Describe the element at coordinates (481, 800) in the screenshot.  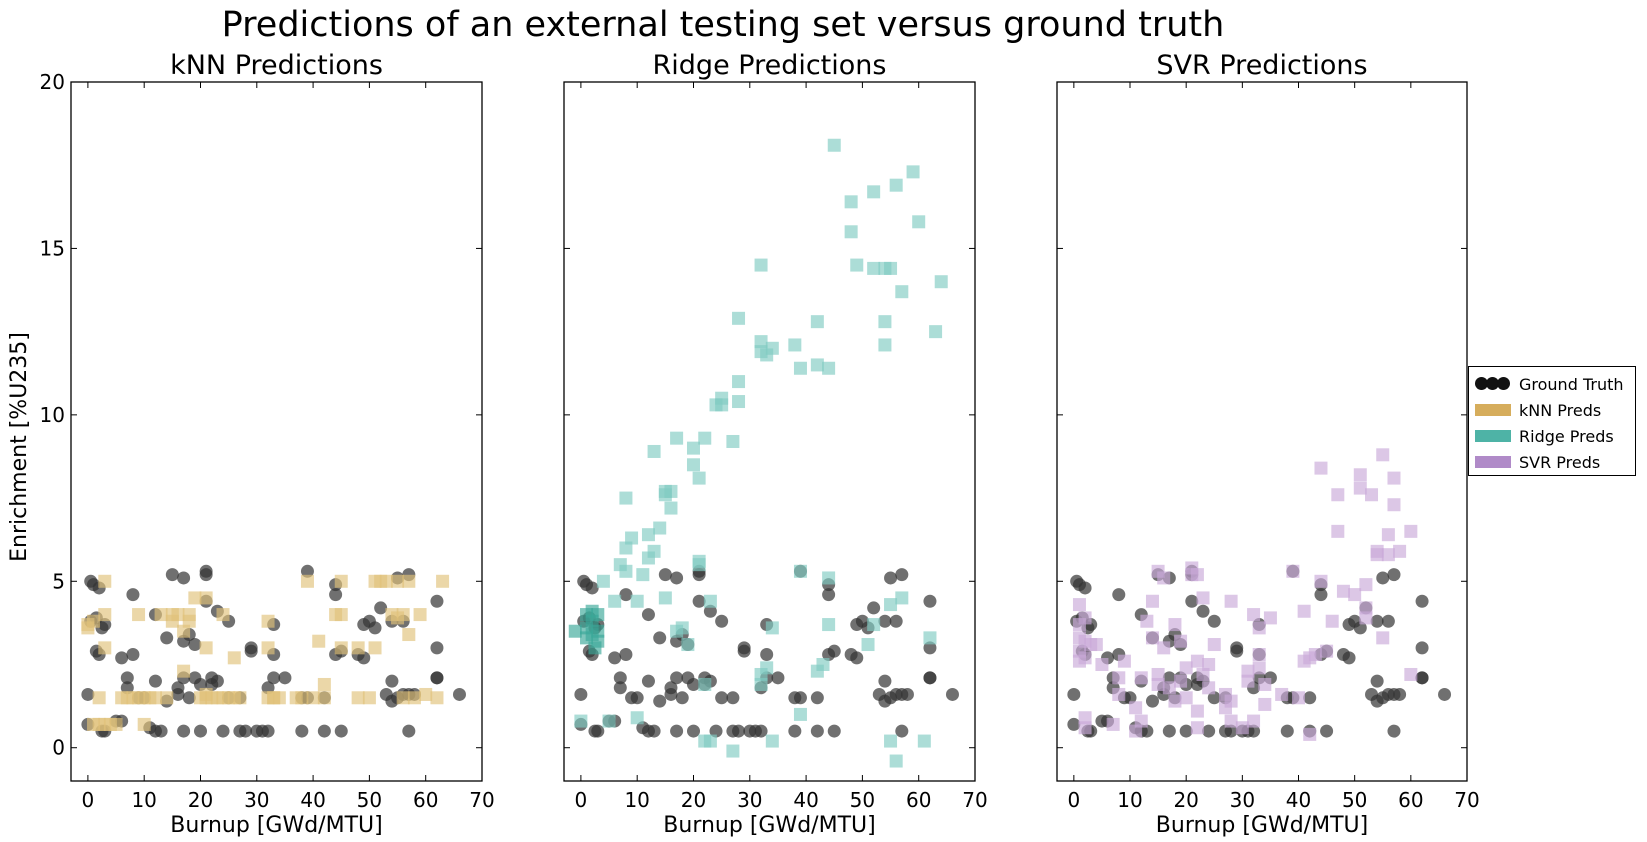
I see `x-tick-label: 70` at that location.